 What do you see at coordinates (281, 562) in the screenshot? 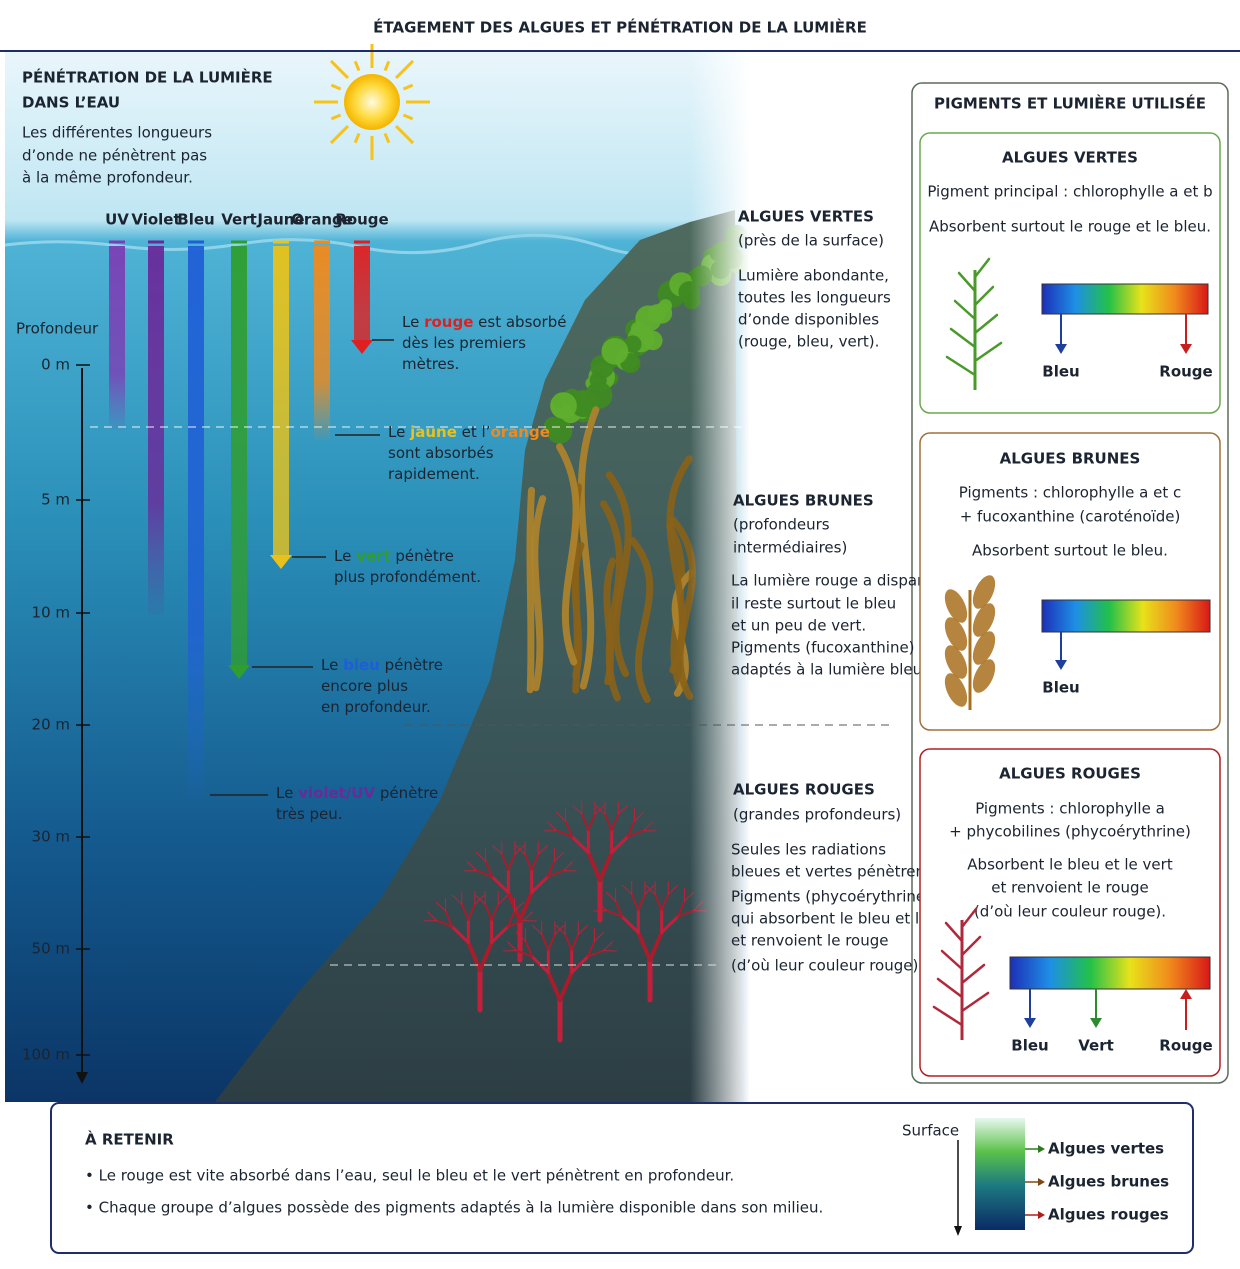
I see `beam-arrow` at bounding box center [281, 562].